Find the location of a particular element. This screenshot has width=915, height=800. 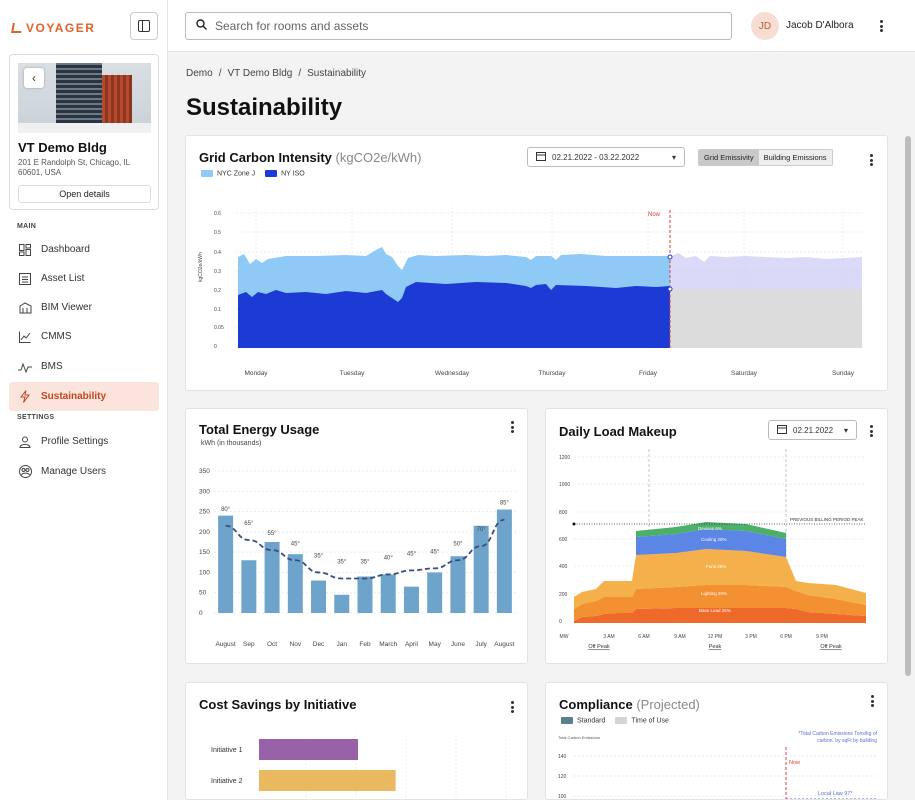

y-tick-label: 250 is located at coordinates (204, 512).